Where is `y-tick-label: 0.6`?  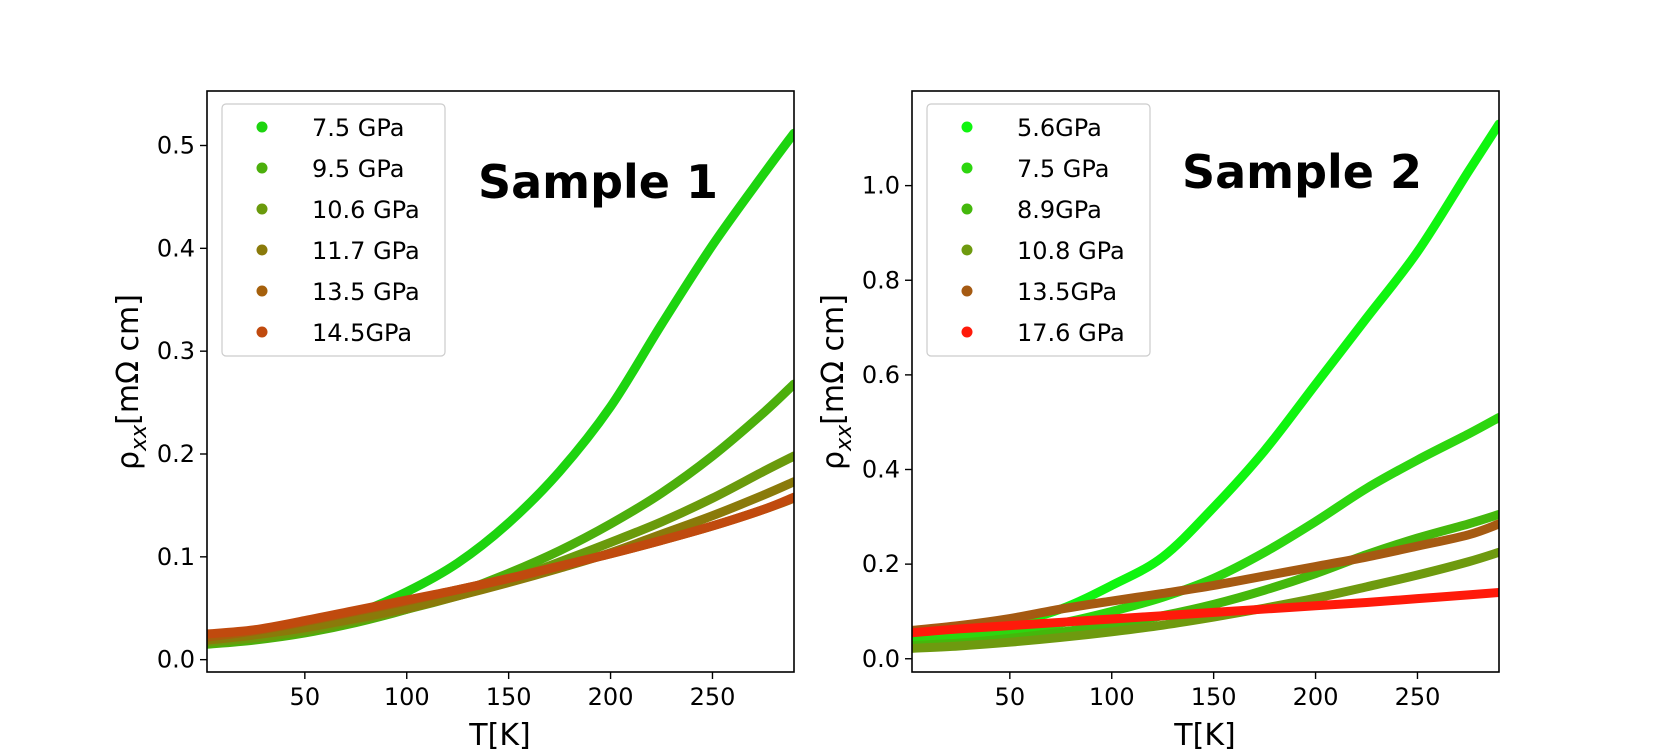 y-tick-label: 0.6 is located at coordinates (881, 375).